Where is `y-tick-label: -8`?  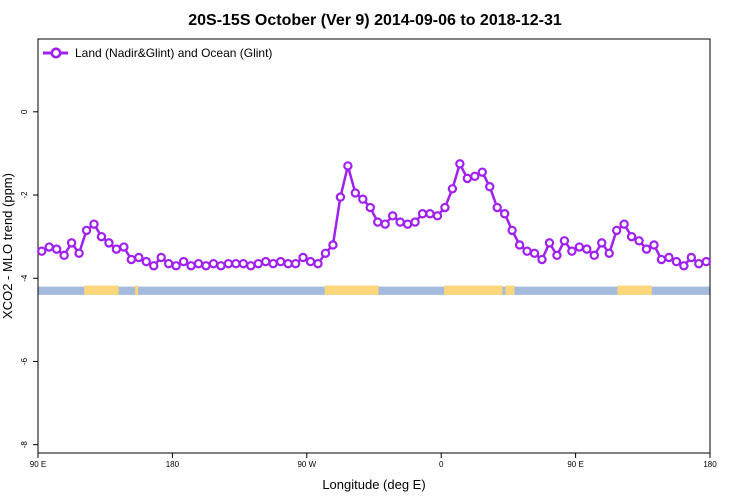
y-tick-label: -8 is located at coordinates (24, 445).